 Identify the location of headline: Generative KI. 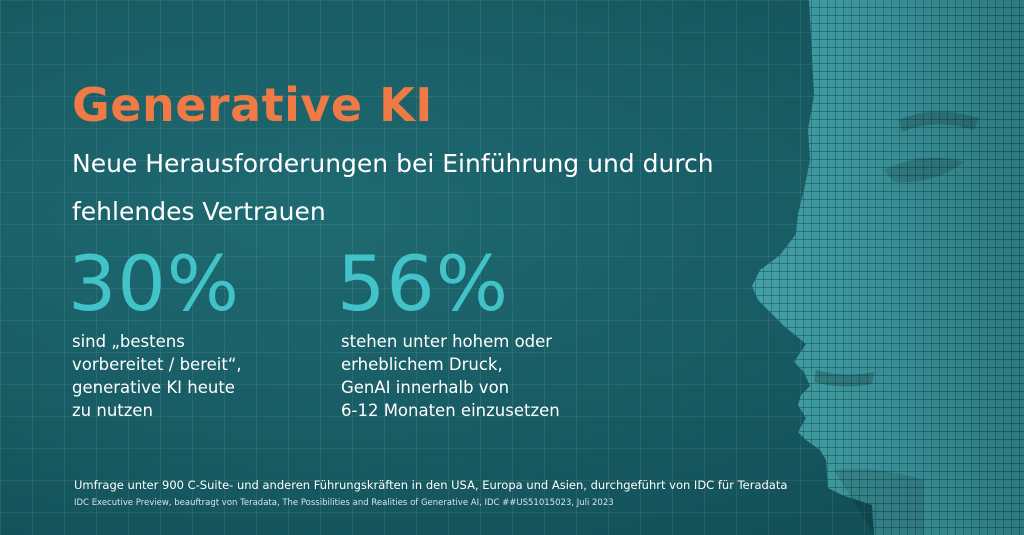
(252, 105).